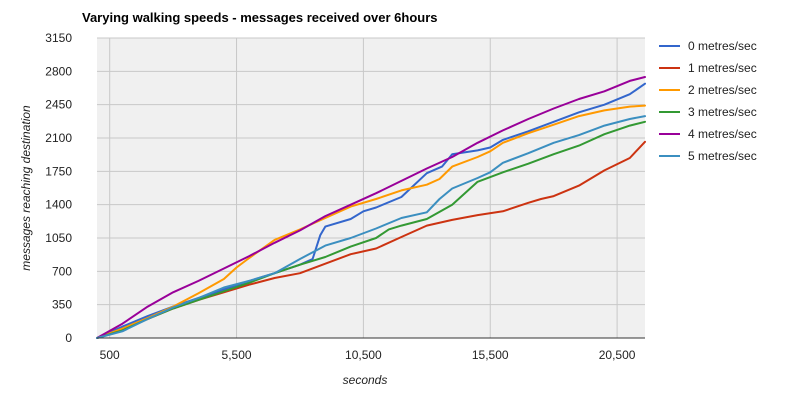  Describe the element at coordinates (365, 380) in the screenshot. I see `x-axis-label: seconds` at that location.